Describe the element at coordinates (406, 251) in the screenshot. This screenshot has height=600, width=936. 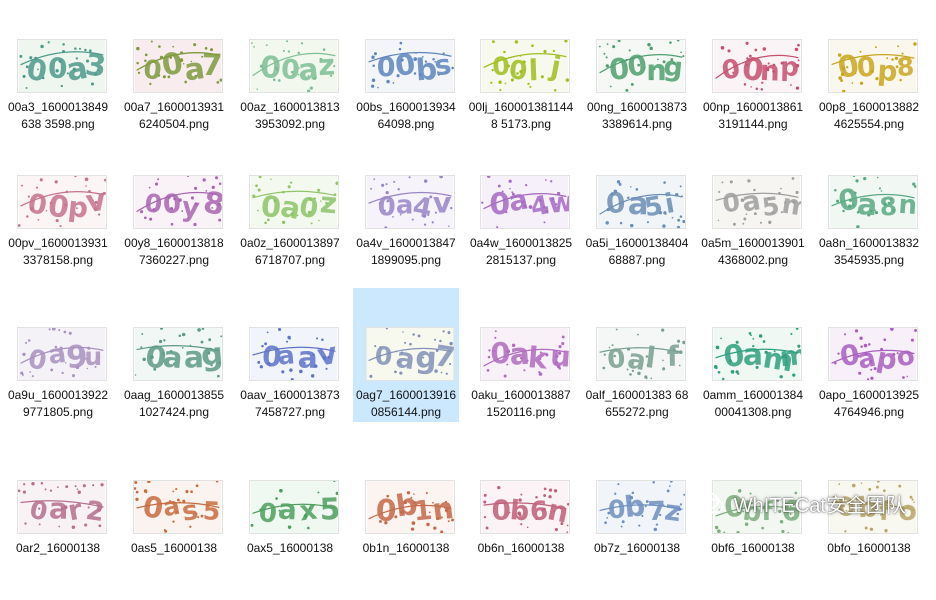
I see `file-name: 0a4v_16000138471899095.png` at that location.